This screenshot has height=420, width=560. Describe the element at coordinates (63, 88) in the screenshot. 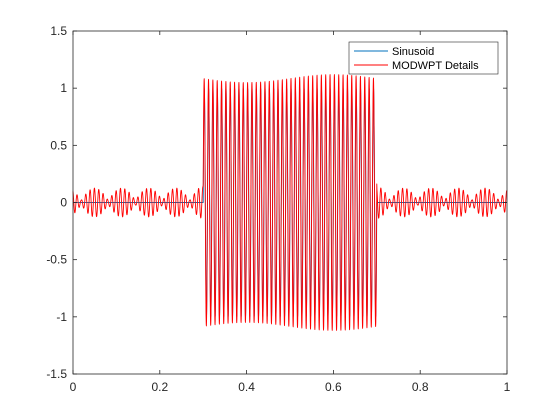

I see `y-tick-label: 1` at that location.